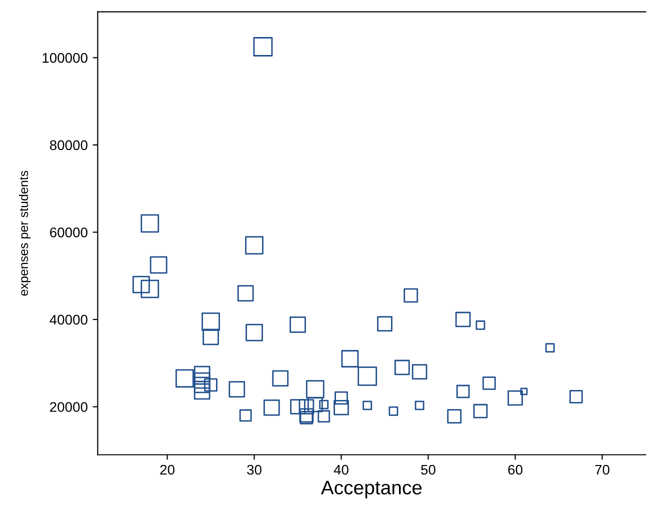 This screenshot has height=515, width=647. I want to click on y-tick-label: 20000, so click(69, 407).